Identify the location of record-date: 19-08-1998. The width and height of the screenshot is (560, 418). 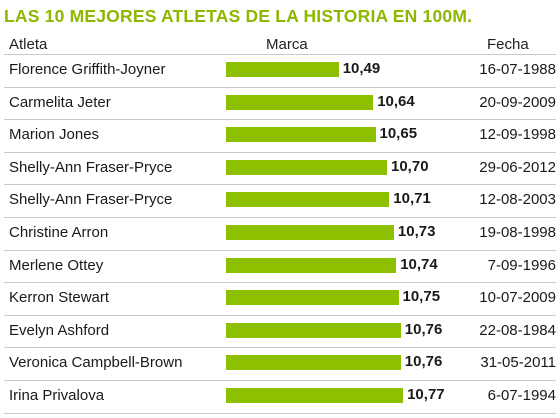
(517, 232).